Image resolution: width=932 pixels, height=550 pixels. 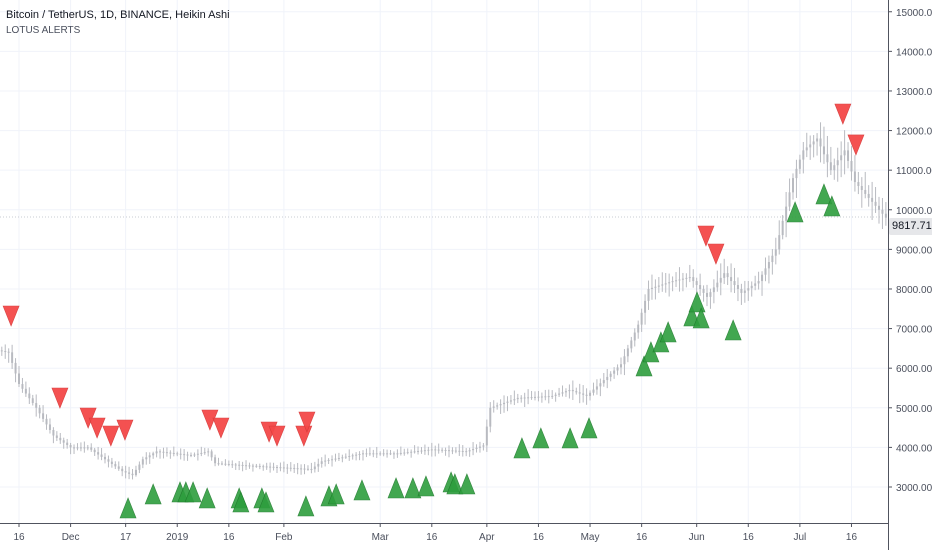 I want to click on indicator-title: LOTUS ALERTS, so click(x=43, y=30).